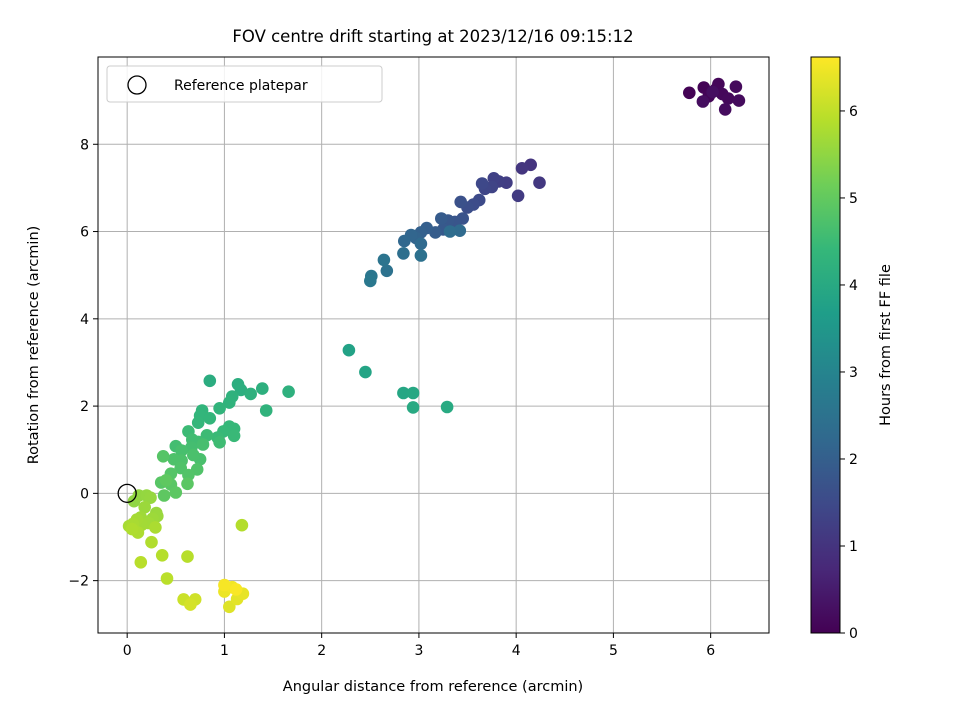  What do you see at coordinates (241, 86) in the screenshot?
I see `legend-entry: Reference platepar` at bounding box center [241, 86].